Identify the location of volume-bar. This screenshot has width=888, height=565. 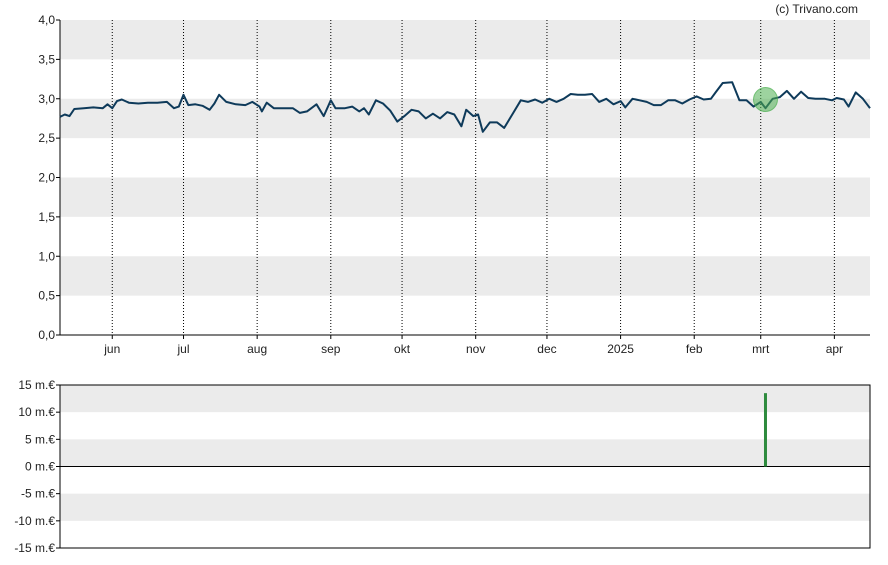
(765, 430).